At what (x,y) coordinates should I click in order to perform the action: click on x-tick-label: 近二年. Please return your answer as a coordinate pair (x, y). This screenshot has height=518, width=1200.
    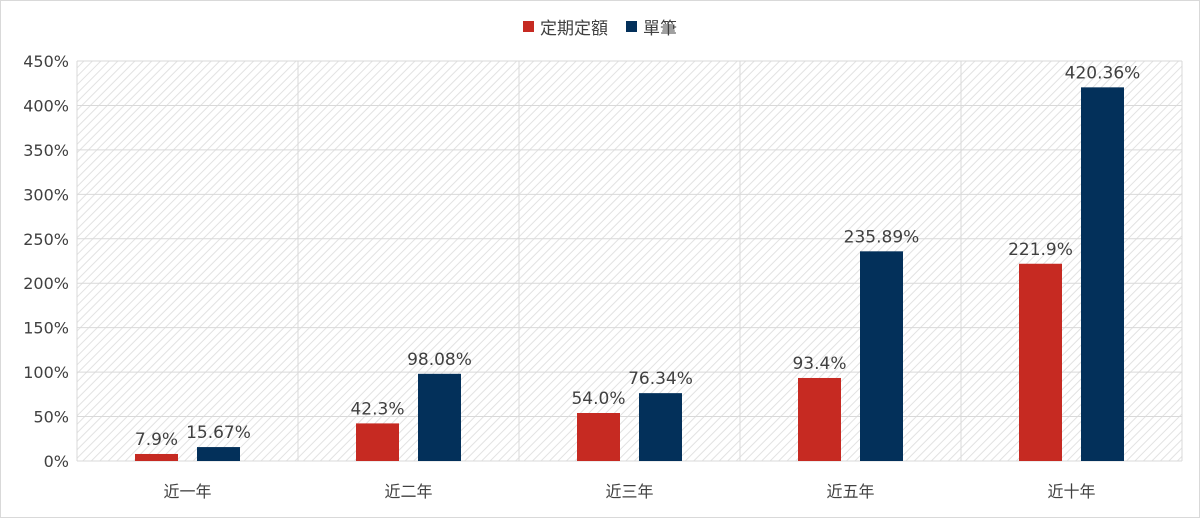
    Looking at the image, I should click on (408, 491).